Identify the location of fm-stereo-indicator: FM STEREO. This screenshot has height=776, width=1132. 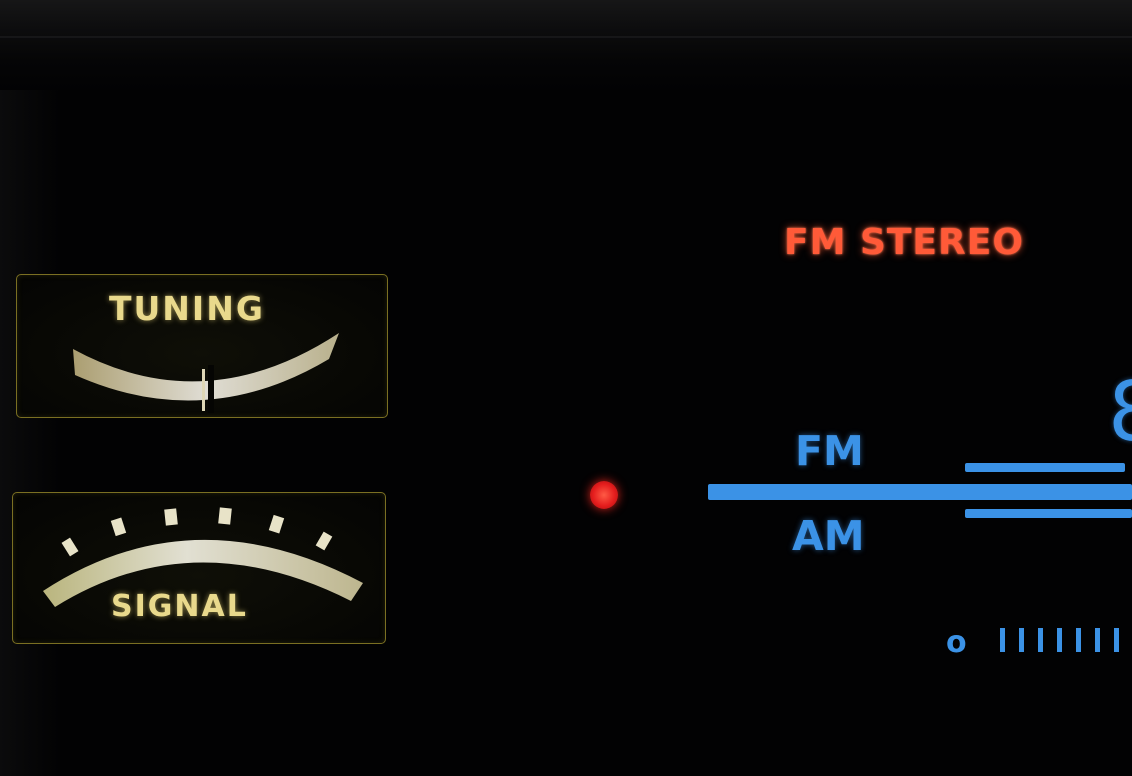
(904, 242).